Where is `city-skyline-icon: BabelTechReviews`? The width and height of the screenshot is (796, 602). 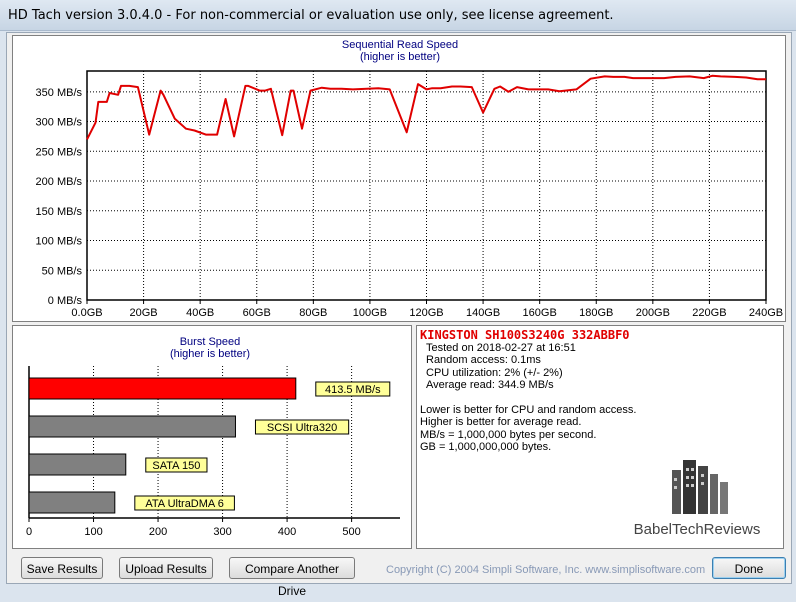 city-skyline-icon: BabelTechReviews is located at coordinates (697, 499).